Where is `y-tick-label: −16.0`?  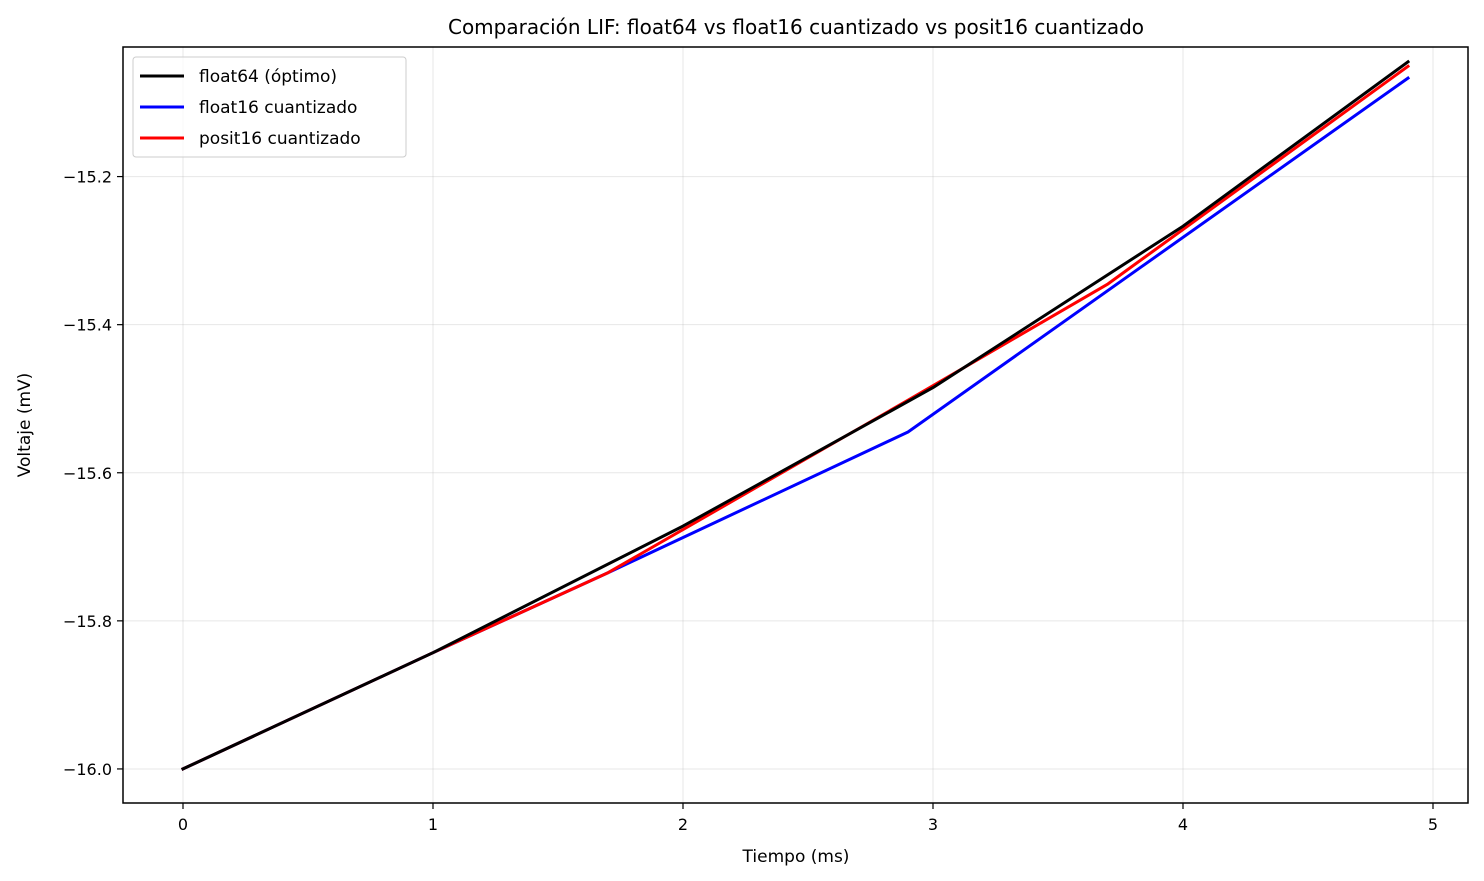
y-tick-label: −16.0 is located at coordinates (87, 769).